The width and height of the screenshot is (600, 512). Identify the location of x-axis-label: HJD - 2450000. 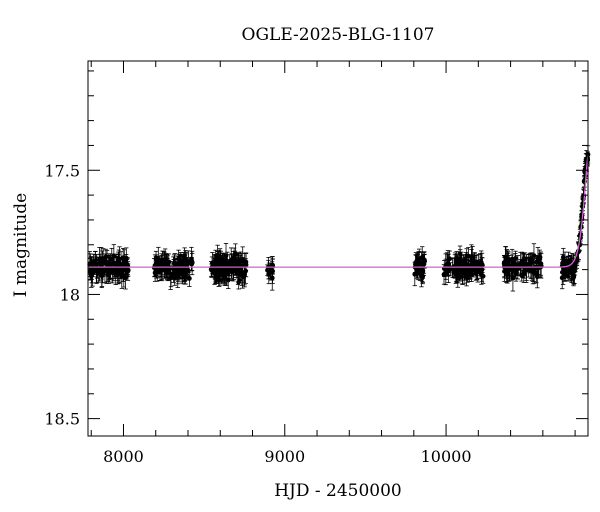
(338, 491).